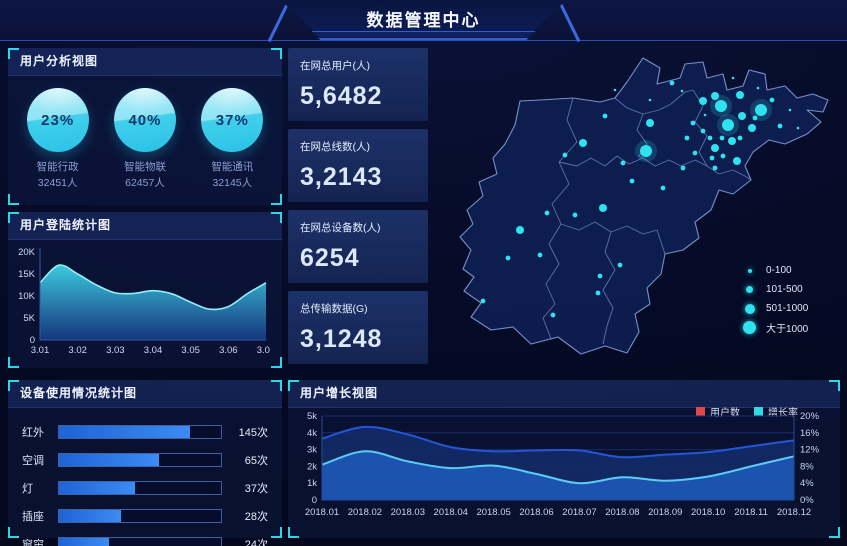 The image size is (847, 546). What do you see at coordinates (807, 500) in the screenshot?
I see `right-y-axis-label: 0%` at bounding box center [807, 500].